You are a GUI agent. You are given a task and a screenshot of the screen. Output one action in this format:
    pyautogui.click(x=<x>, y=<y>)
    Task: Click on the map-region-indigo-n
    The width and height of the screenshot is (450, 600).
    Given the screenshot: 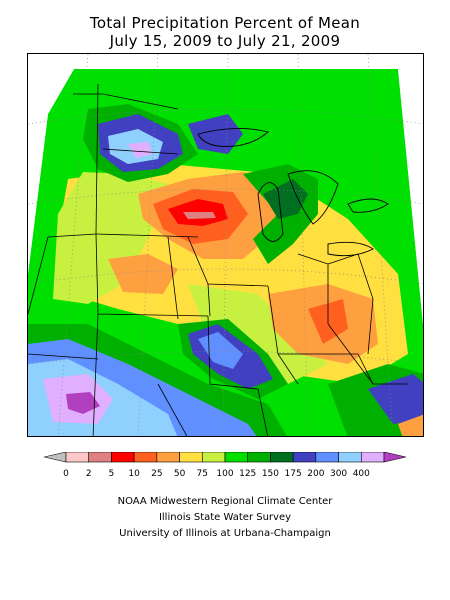 What is the action you would take?
    pyautogui.click(x=215, y=134)
    